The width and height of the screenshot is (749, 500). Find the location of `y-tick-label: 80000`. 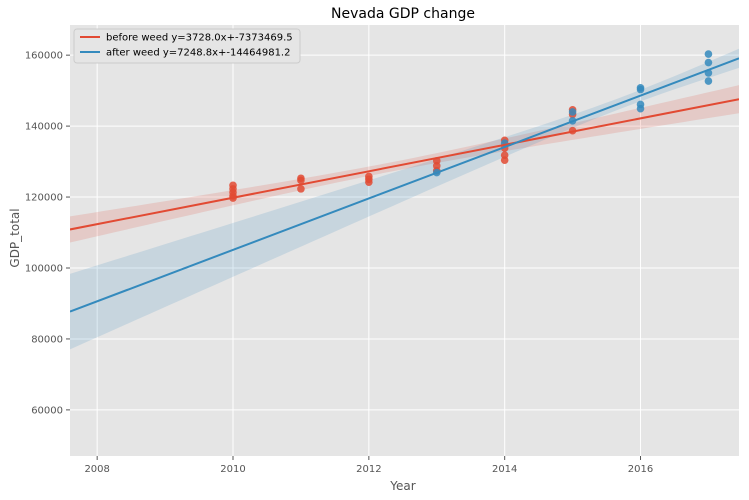

y-tick-label: 80000 is located at coordinates (47, 339).